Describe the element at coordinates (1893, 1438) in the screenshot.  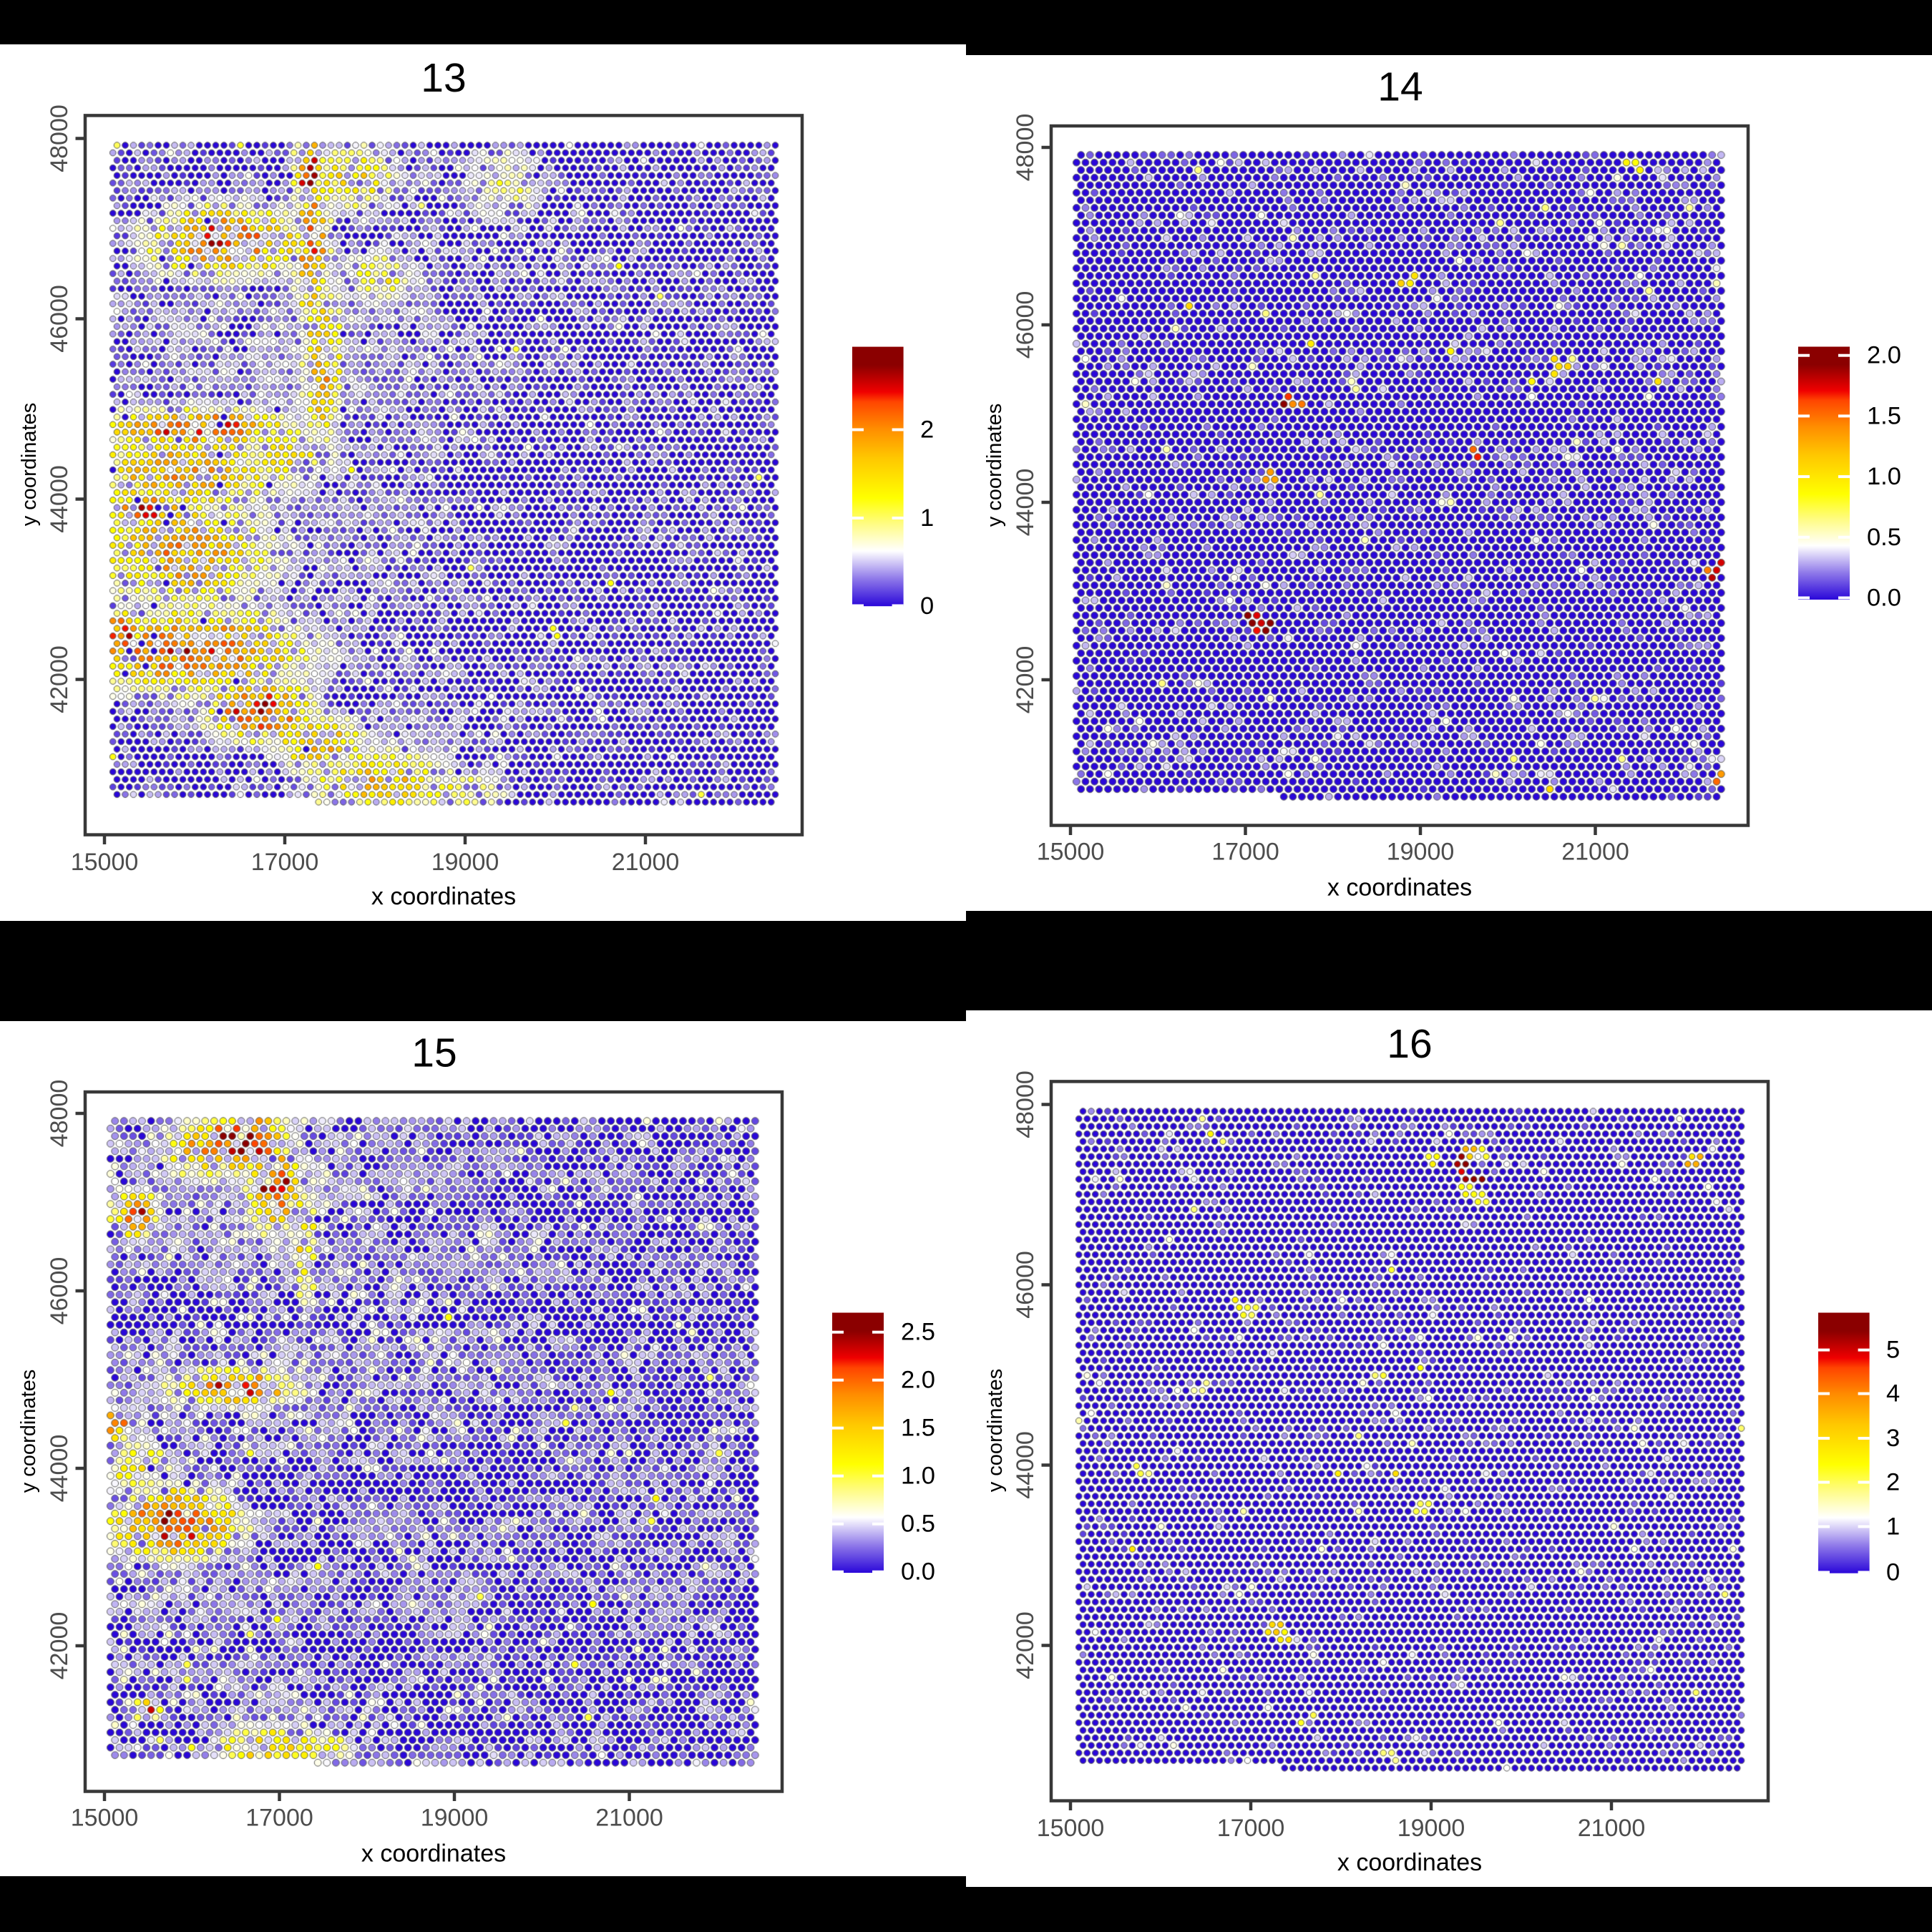
I see `svg-text: 3` at that location.